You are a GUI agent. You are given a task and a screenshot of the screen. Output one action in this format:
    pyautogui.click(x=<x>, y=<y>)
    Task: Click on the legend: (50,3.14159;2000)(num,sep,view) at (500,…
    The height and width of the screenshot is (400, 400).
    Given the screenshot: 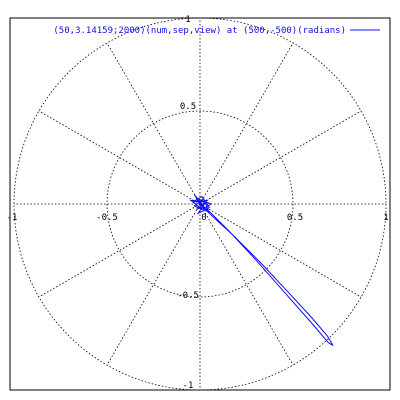 What is the action you would take?
    pyautogui.click(x=216, y=31)
    